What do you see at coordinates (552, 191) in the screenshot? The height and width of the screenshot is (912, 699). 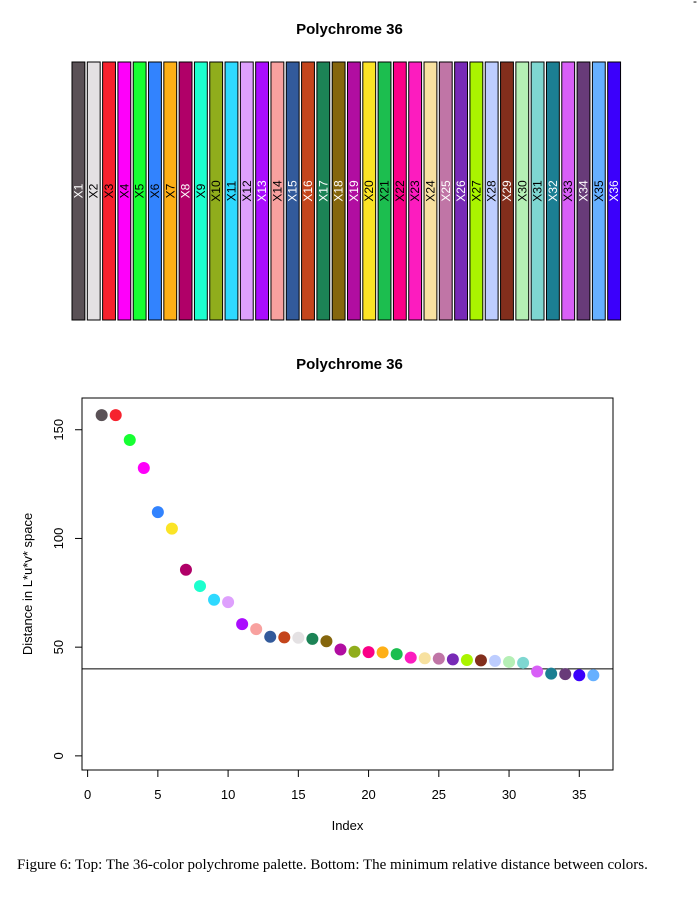 I see `palette-bar-x32` at bounding box center [552, 191].